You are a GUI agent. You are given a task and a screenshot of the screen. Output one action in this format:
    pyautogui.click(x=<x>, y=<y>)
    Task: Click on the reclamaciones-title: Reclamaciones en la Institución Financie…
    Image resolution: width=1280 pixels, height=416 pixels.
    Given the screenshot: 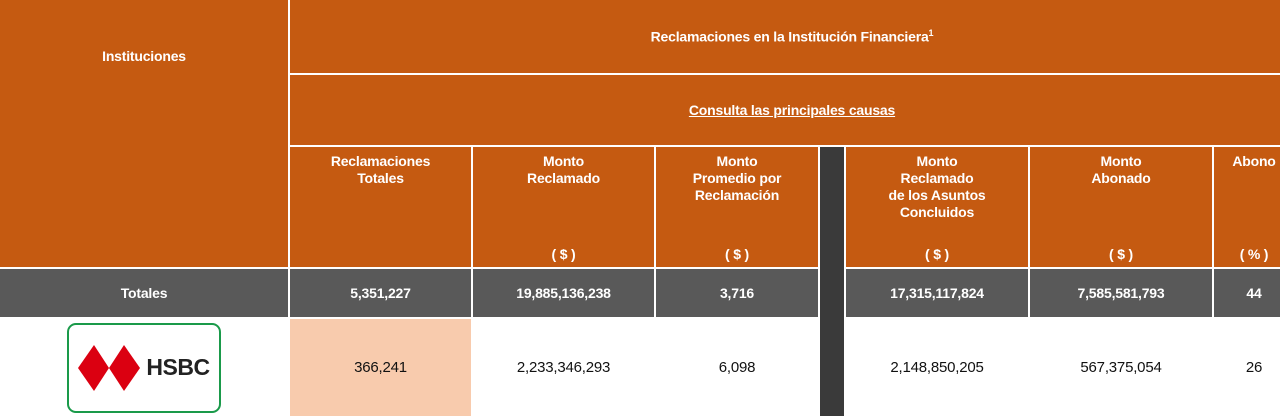 What is the action you would take?
    pyautogui.click(x=792, y=36)
    